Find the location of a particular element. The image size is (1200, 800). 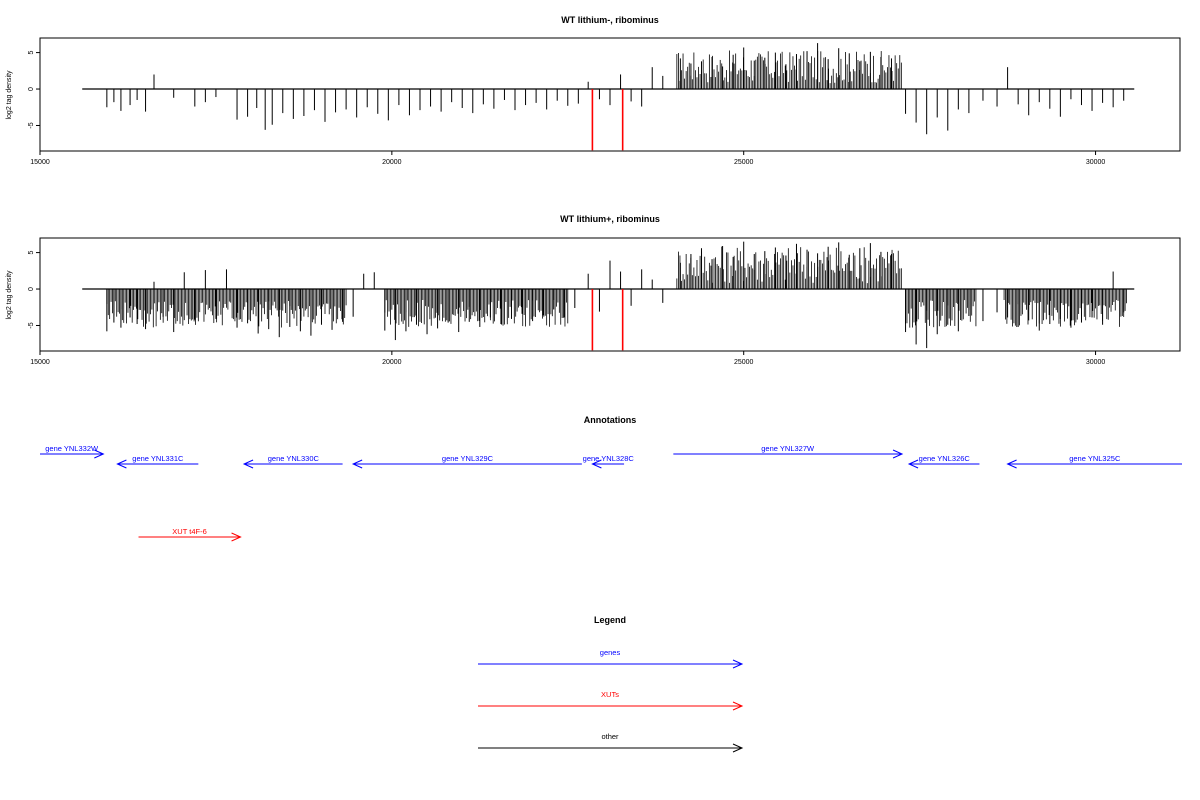

gene-label: gene YNL332W is located at coordinates (72, 448).